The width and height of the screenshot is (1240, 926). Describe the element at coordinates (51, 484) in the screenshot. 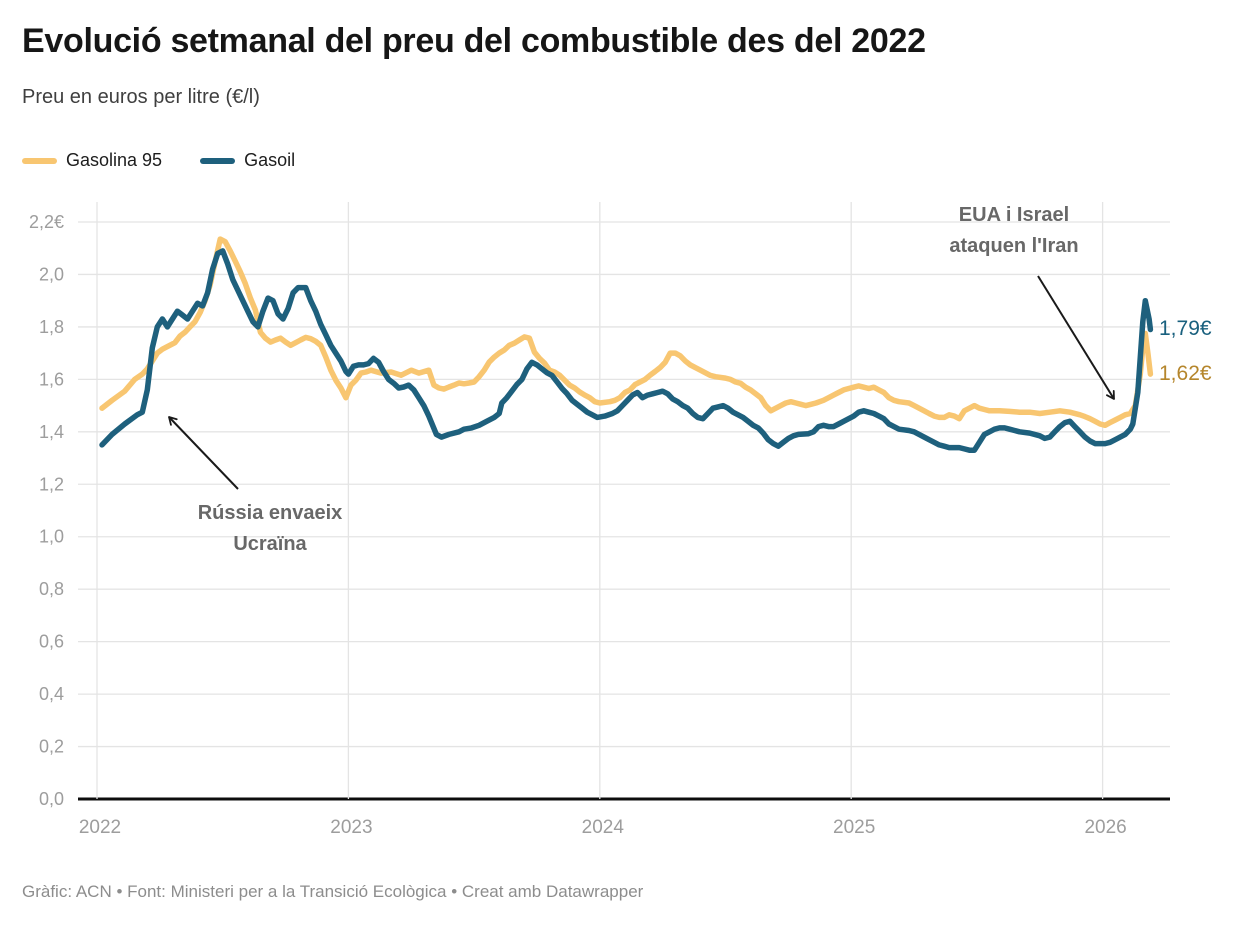

I see `y-tick-label: 1,2` at that location.